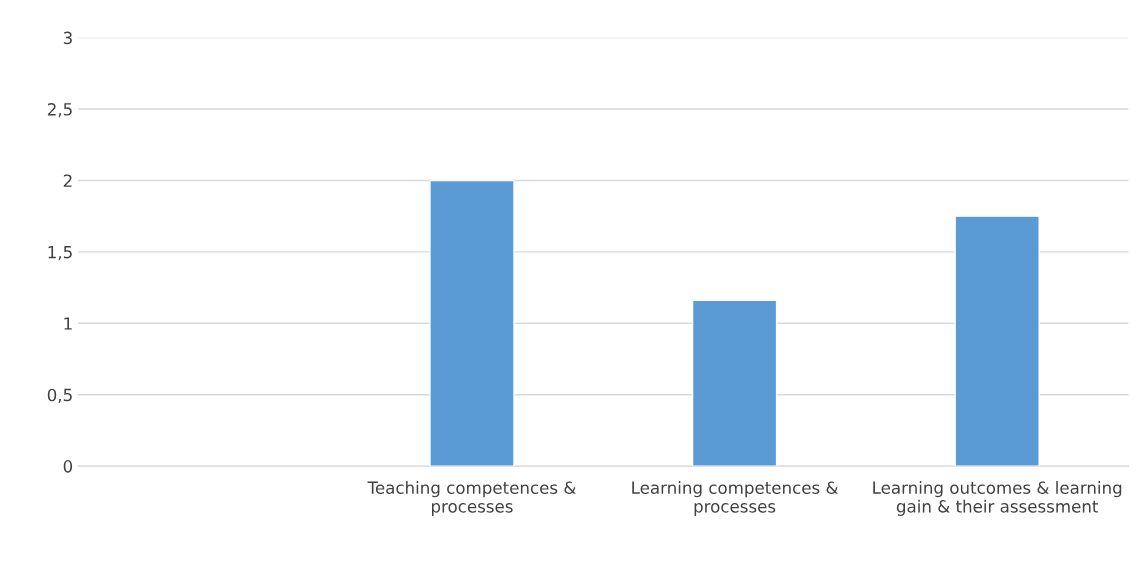  I want to click on x-tick-label: Learning competences & processes, so click(735, 498).